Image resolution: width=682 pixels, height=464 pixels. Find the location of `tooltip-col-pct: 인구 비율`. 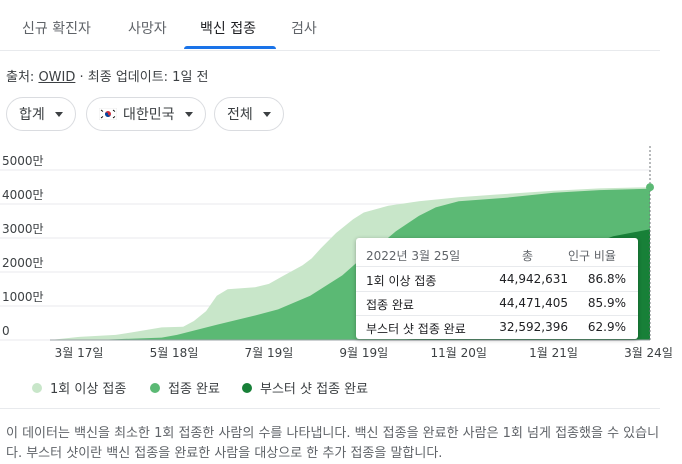

tooltip-col-pct: 인구 비율 is located at coordinates (592, 256).